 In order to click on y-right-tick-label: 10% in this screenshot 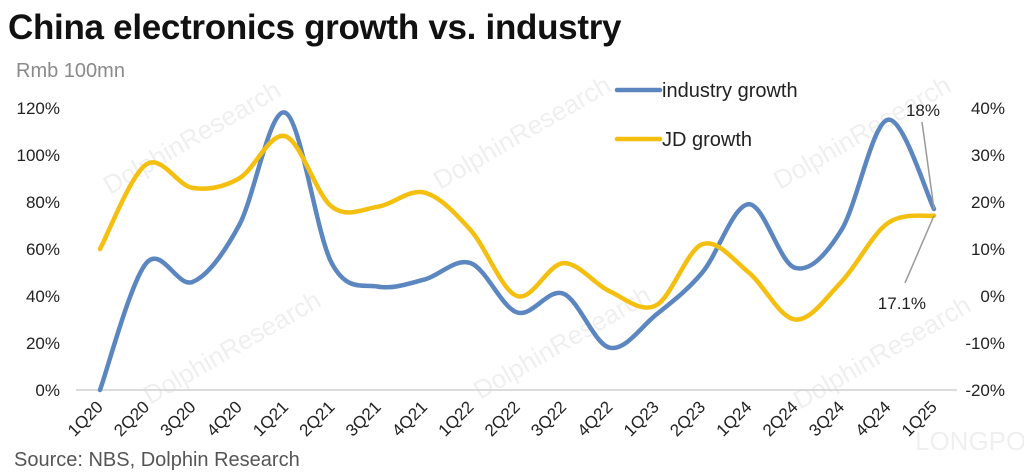, I will do `click(988, 249)`.